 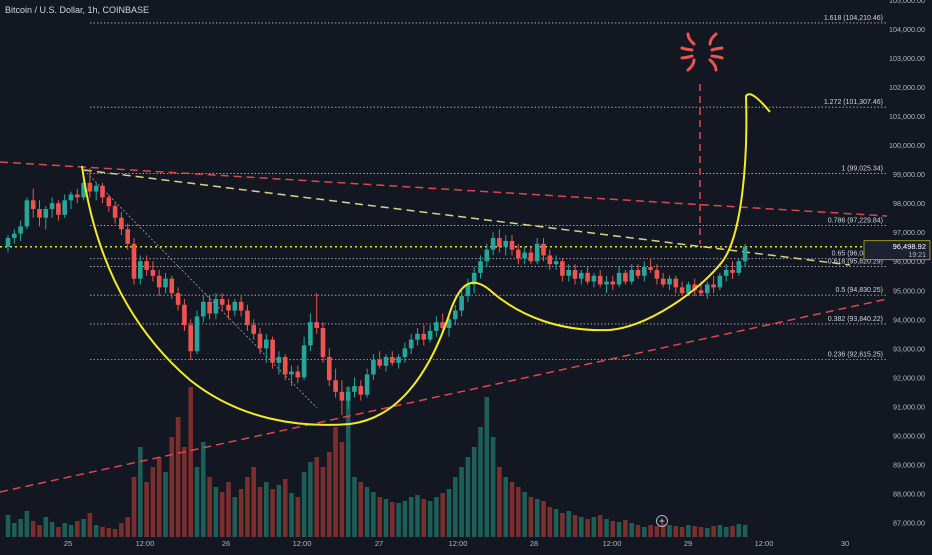 I want to click on scroll-to-latest-icon, so click(x=662, y=521).